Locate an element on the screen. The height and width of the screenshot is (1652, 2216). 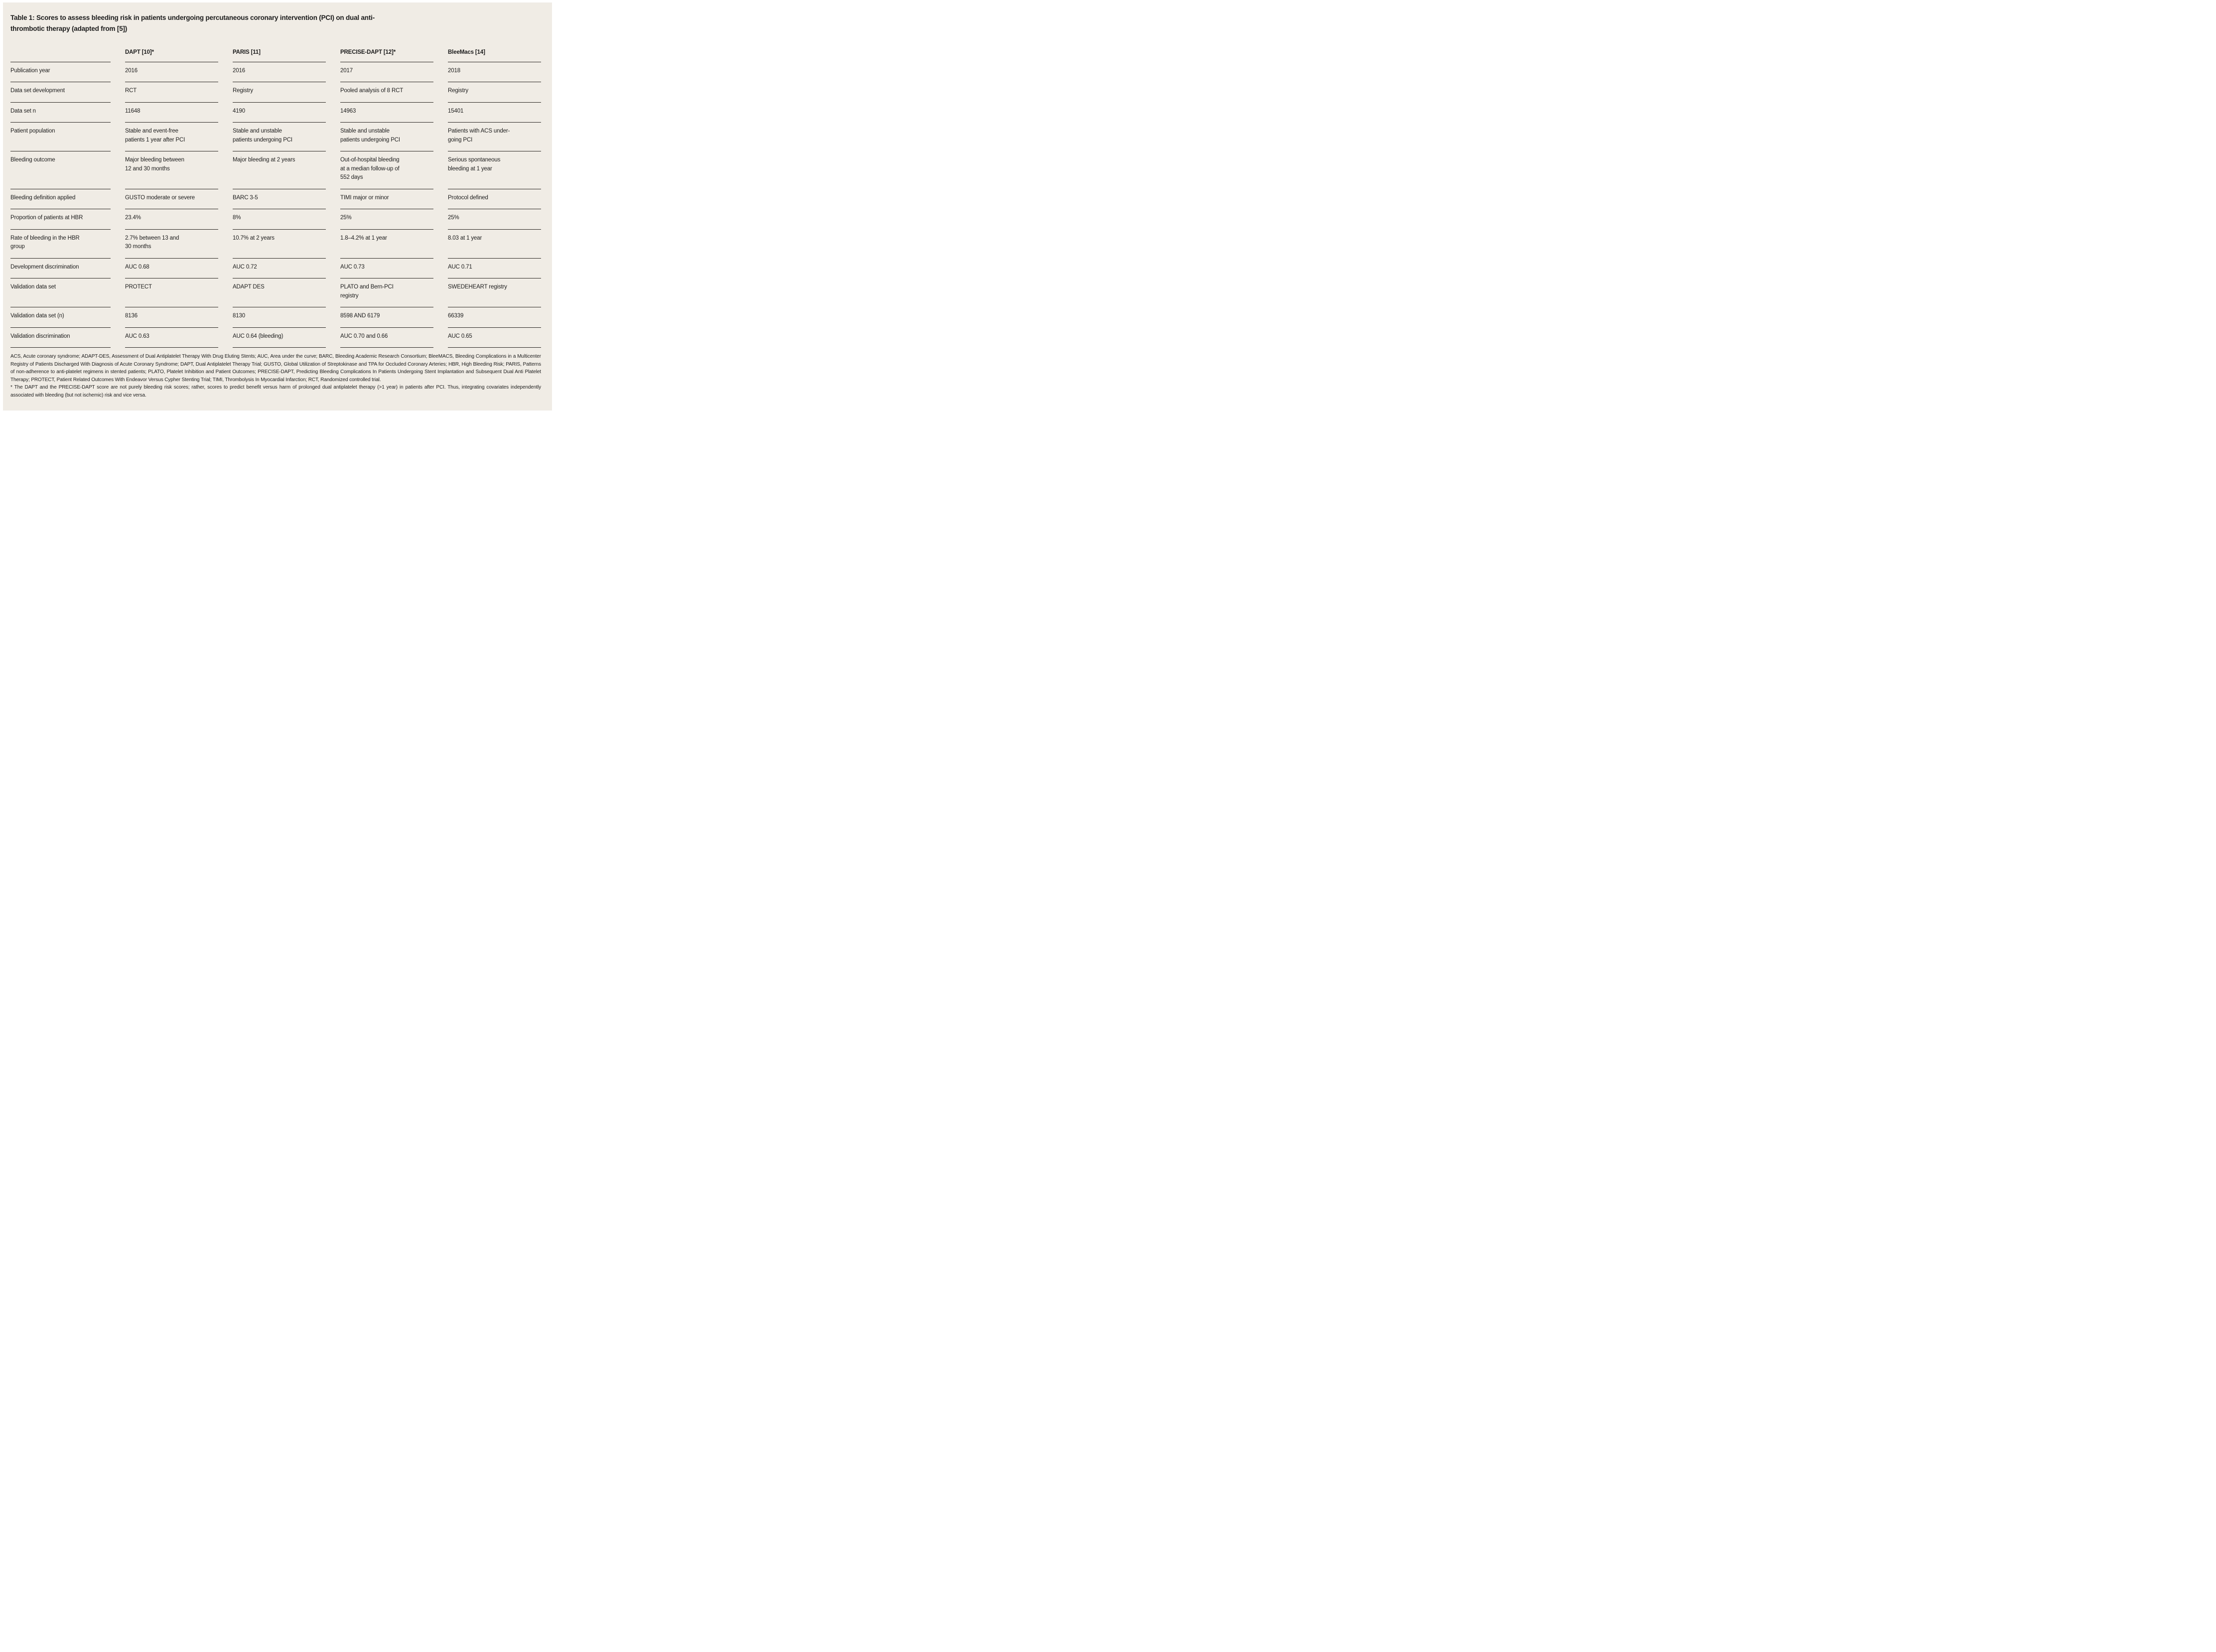
data-cell: 2017 is located at coordinates (386, 72).